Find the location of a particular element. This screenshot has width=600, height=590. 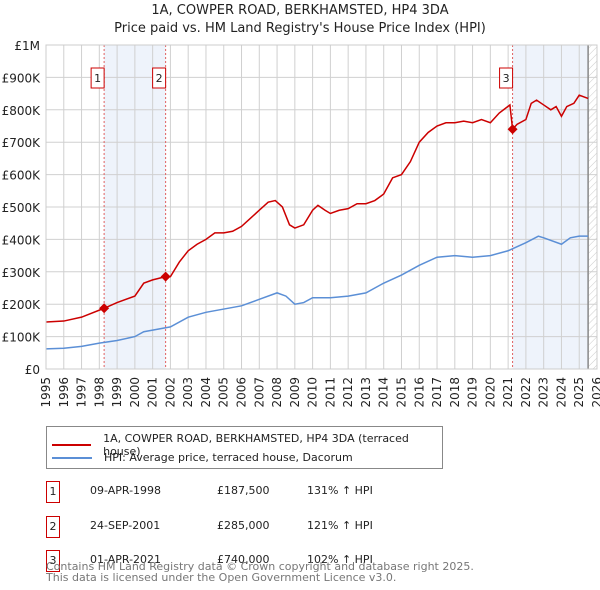

x-tick-label: 2007 is located at coordinates (259, 392).